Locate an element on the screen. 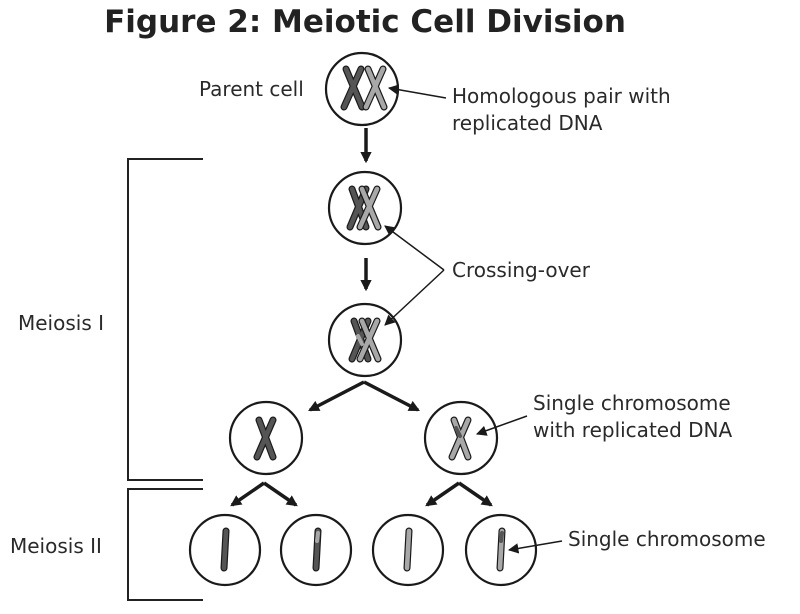 This screenshot has width=800, height=614. homologous-pointer is located at coordinates (417, 91).